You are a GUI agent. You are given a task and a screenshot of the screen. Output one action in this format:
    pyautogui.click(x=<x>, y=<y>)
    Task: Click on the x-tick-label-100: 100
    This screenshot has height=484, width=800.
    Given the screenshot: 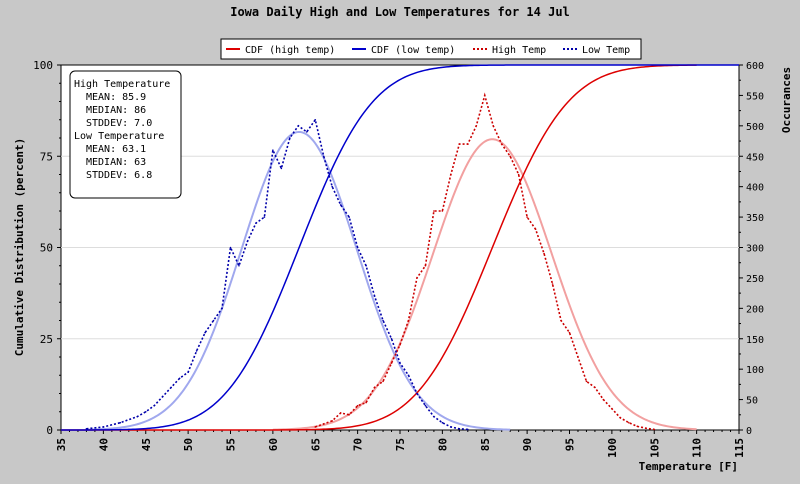 What is the action you would take?
    pyautogui.click(x=612, y=448)
    